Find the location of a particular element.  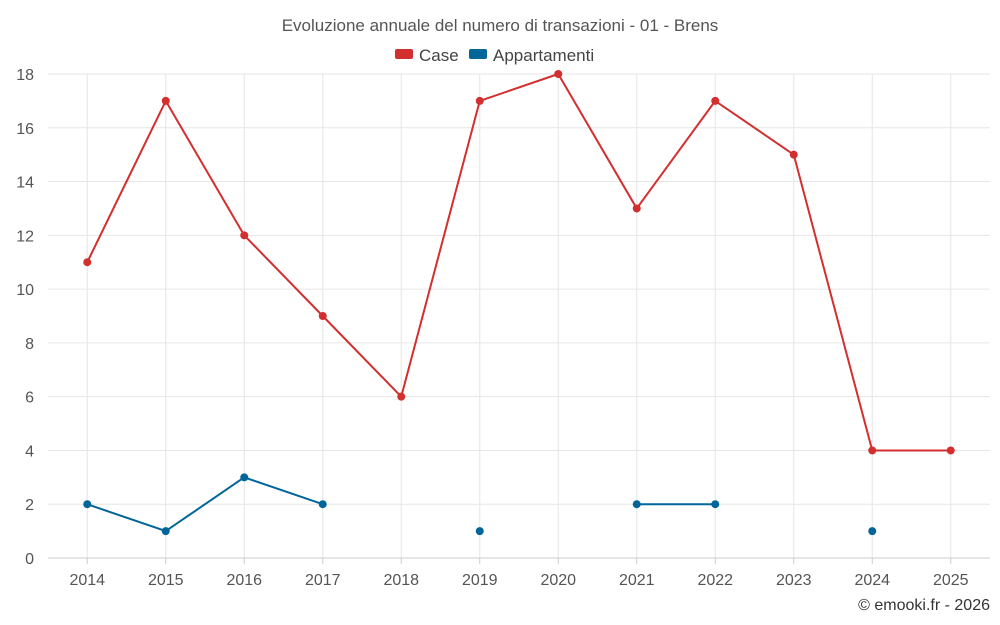

x-tick-label: 2024 is located at coordinates (872, 580).